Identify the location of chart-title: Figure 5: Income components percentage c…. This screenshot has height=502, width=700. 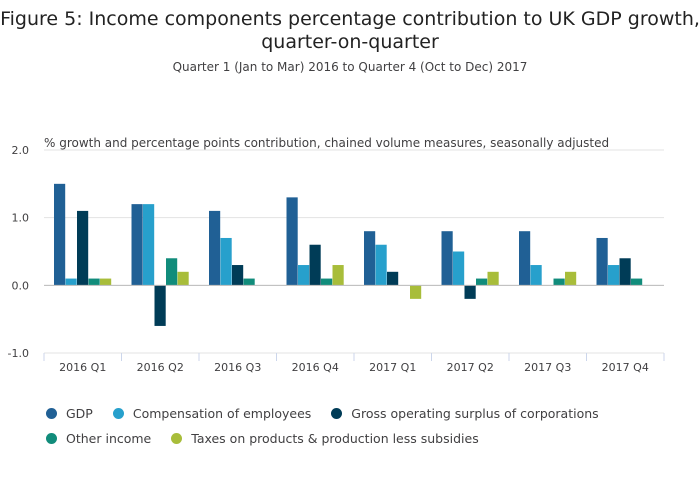
(350, 30).